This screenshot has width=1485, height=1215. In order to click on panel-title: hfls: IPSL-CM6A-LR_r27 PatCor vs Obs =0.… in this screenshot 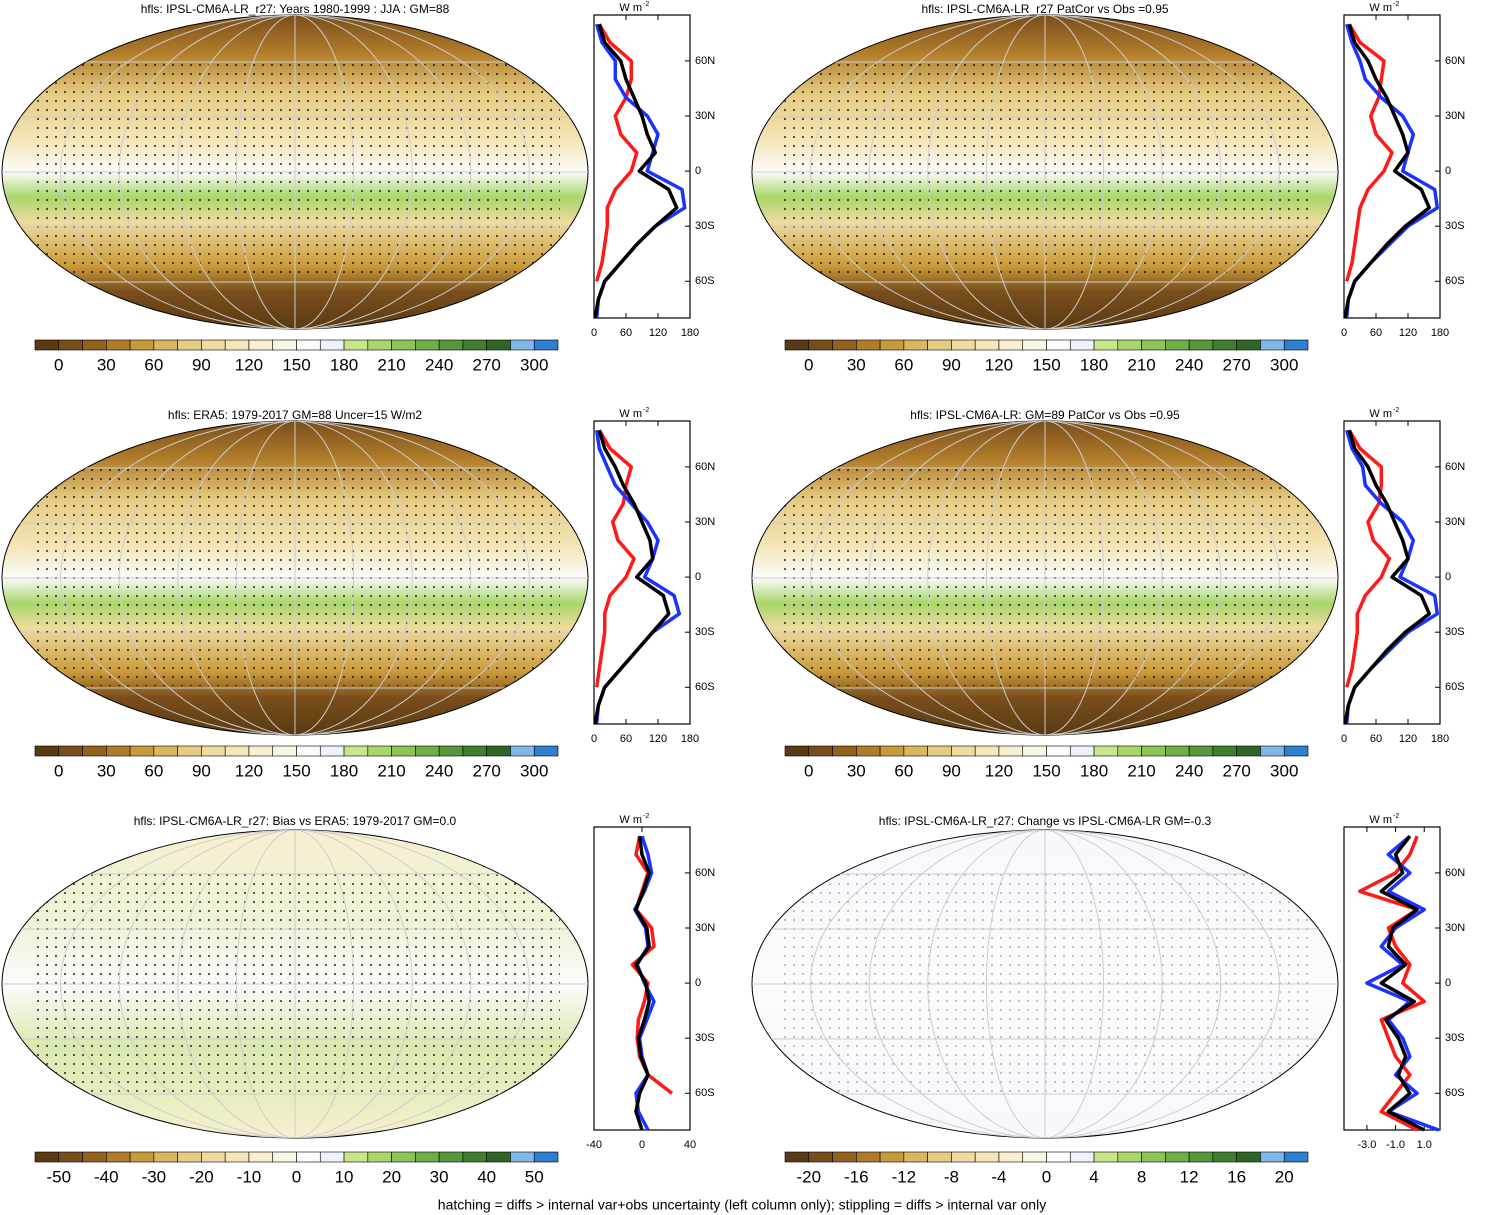, I will do `click(1044, 9)`.